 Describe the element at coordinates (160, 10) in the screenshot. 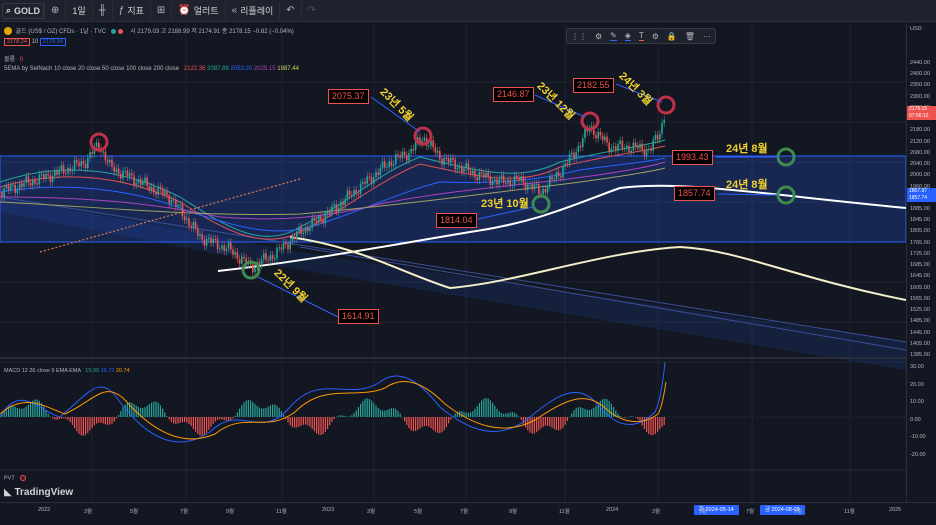

I see `layouts-button: ⊞` at that location.